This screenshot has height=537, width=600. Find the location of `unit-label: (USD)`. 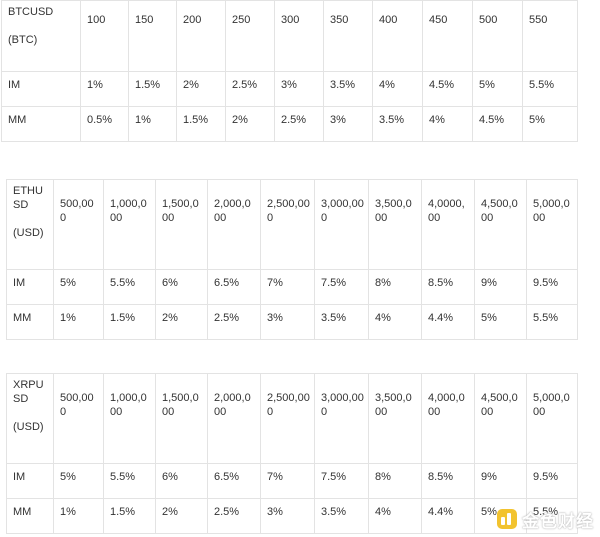

unit-label: (USD) is located at coordinates (28, 427).